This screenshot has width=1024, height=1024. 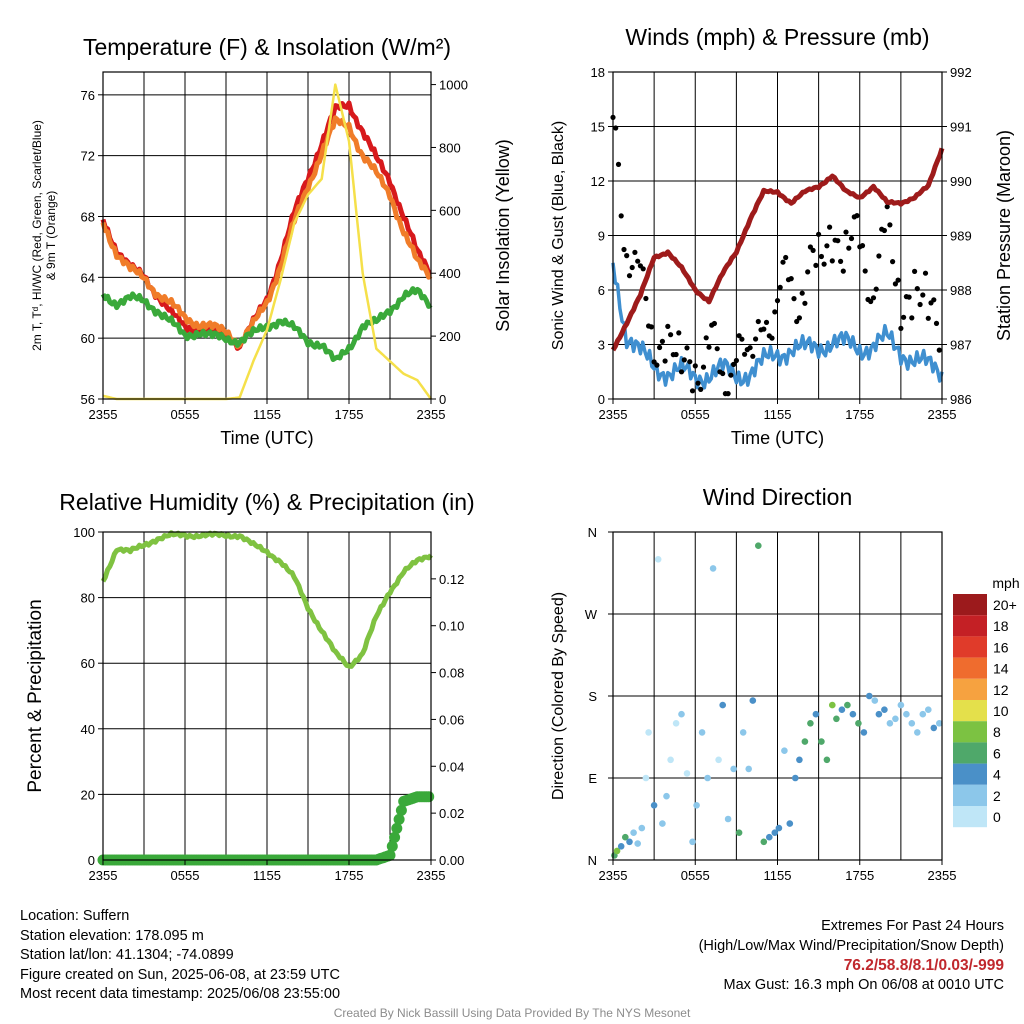 I want to click on y-right-tick-label: 991, so click(x=961, y=127).